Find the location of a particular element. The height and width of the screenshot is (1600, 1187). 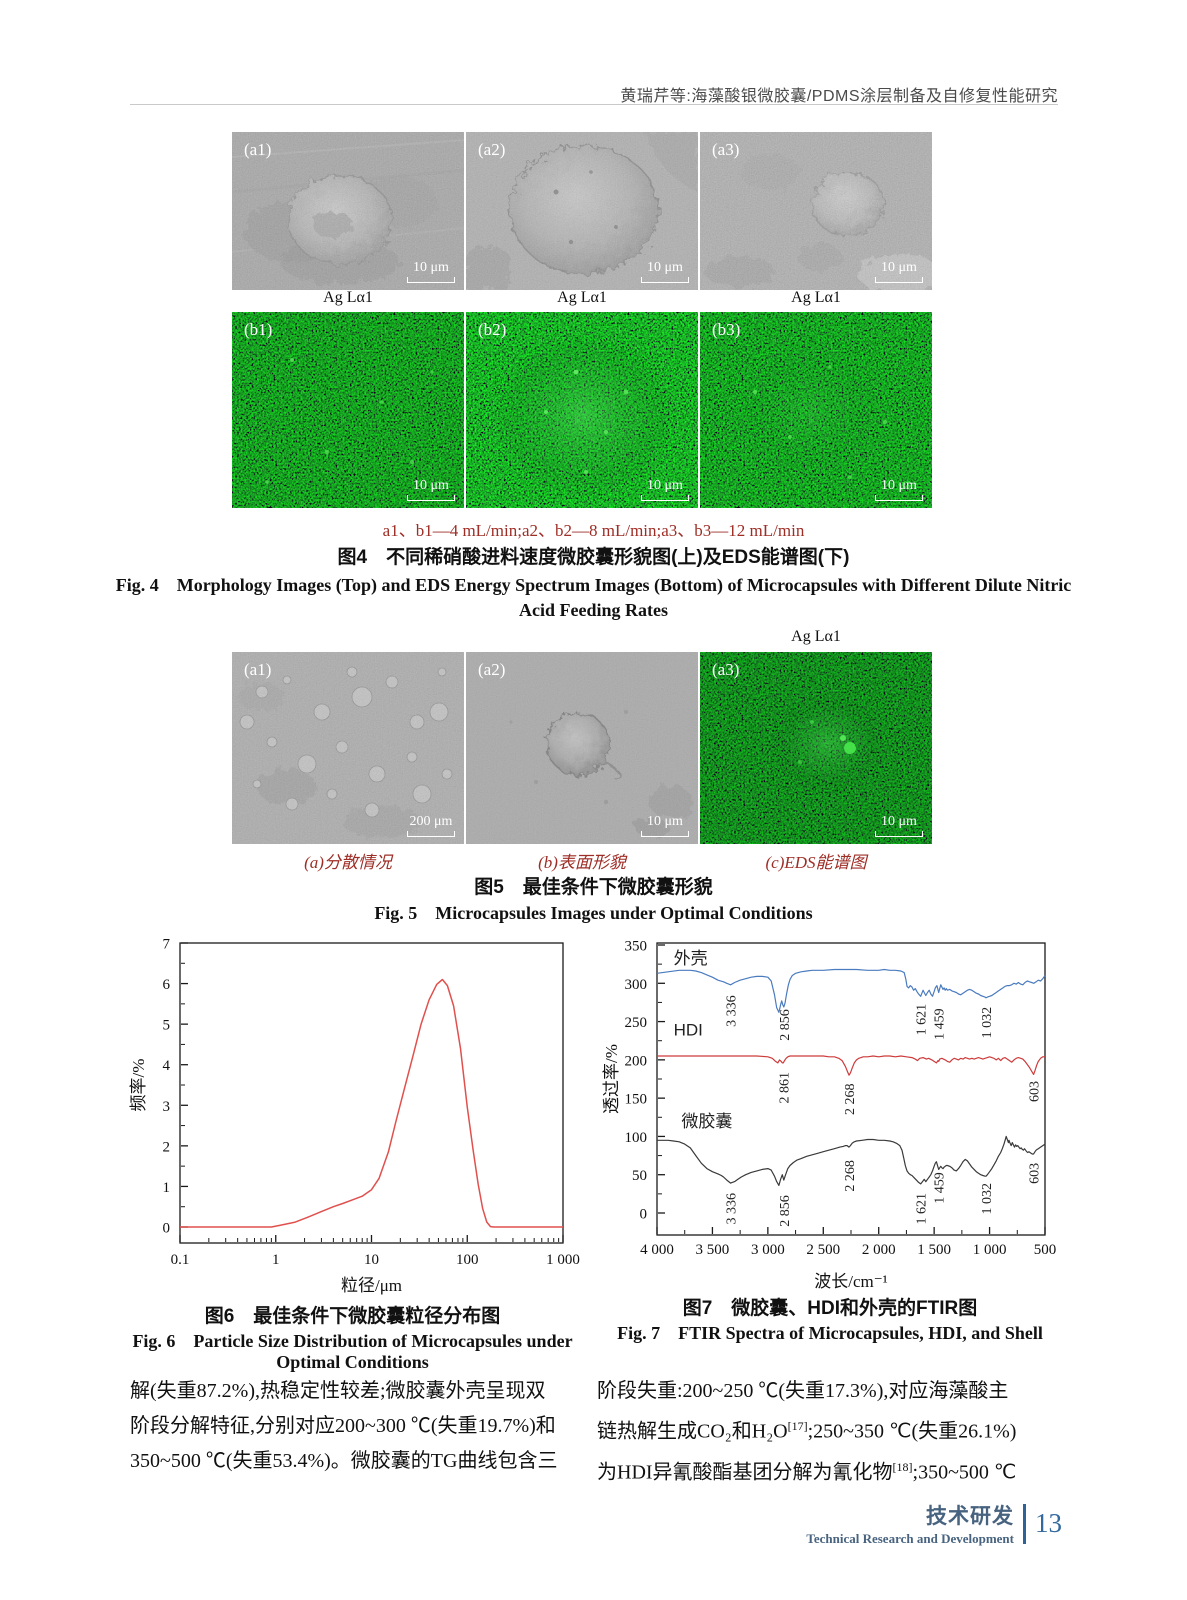

svg-text: 100 is located at coordinates (636, 1138).